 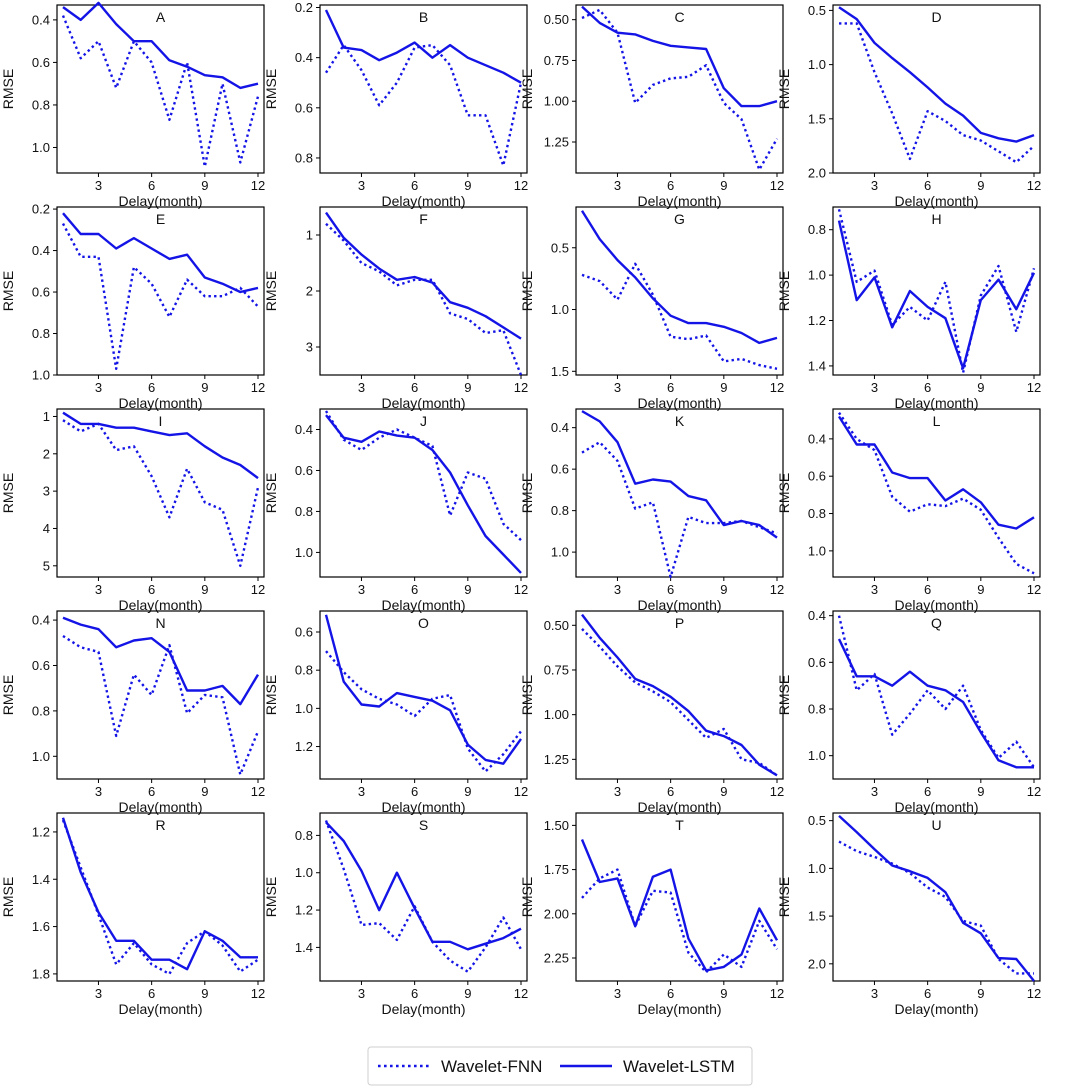 I want to click on panel-h: H 3 6 9 12 0.8 1.0 1.2 1.4 Delay(month) RMSE, so click(x=908, y=308).